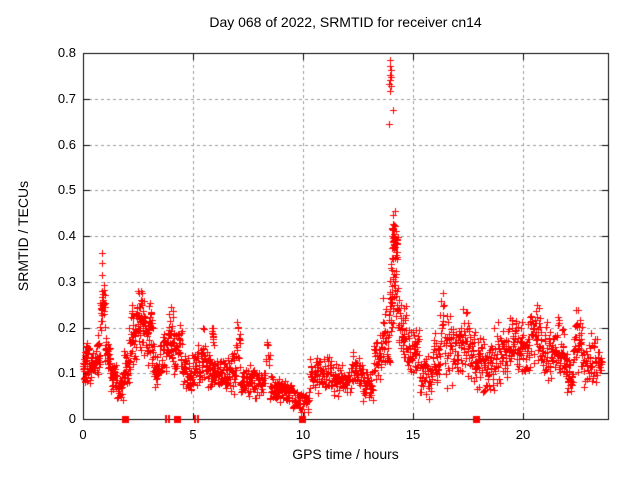 This screenshot has height=480, width=640. Describe the element at coordinates (523, 434) in the screenshot. I see `x-tick-label: 20` at that location.